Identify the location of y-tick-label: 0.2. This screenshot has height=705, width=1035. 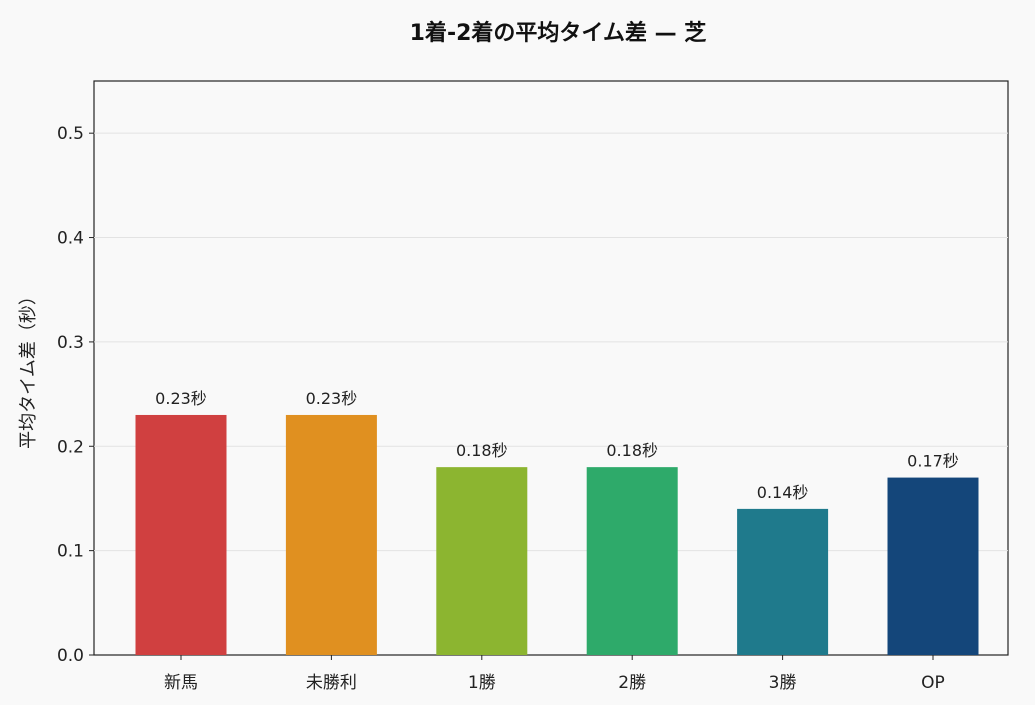
(70, 447).